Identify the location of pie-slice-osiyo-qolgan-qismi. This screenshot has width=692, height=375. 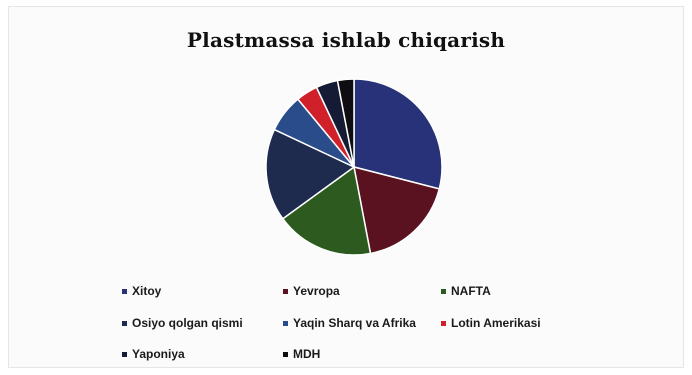
(310, 174).